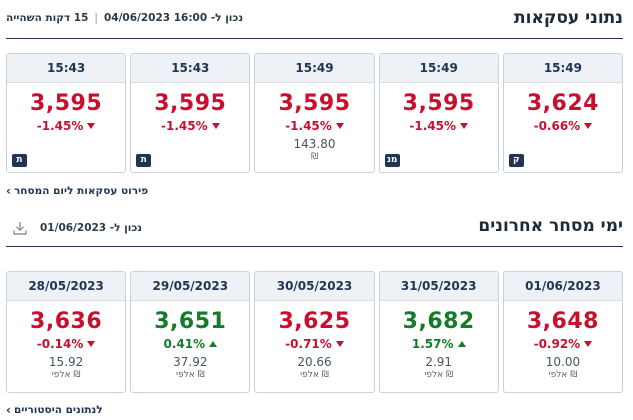 Image resolution: width=633 pixels, height=420 pixels. What do you see at coordinates (173, 18) in the screenshot?
I see `trades-updated: נכון ל- 16:00 04/06/2023` at bounding box center [173, 18].